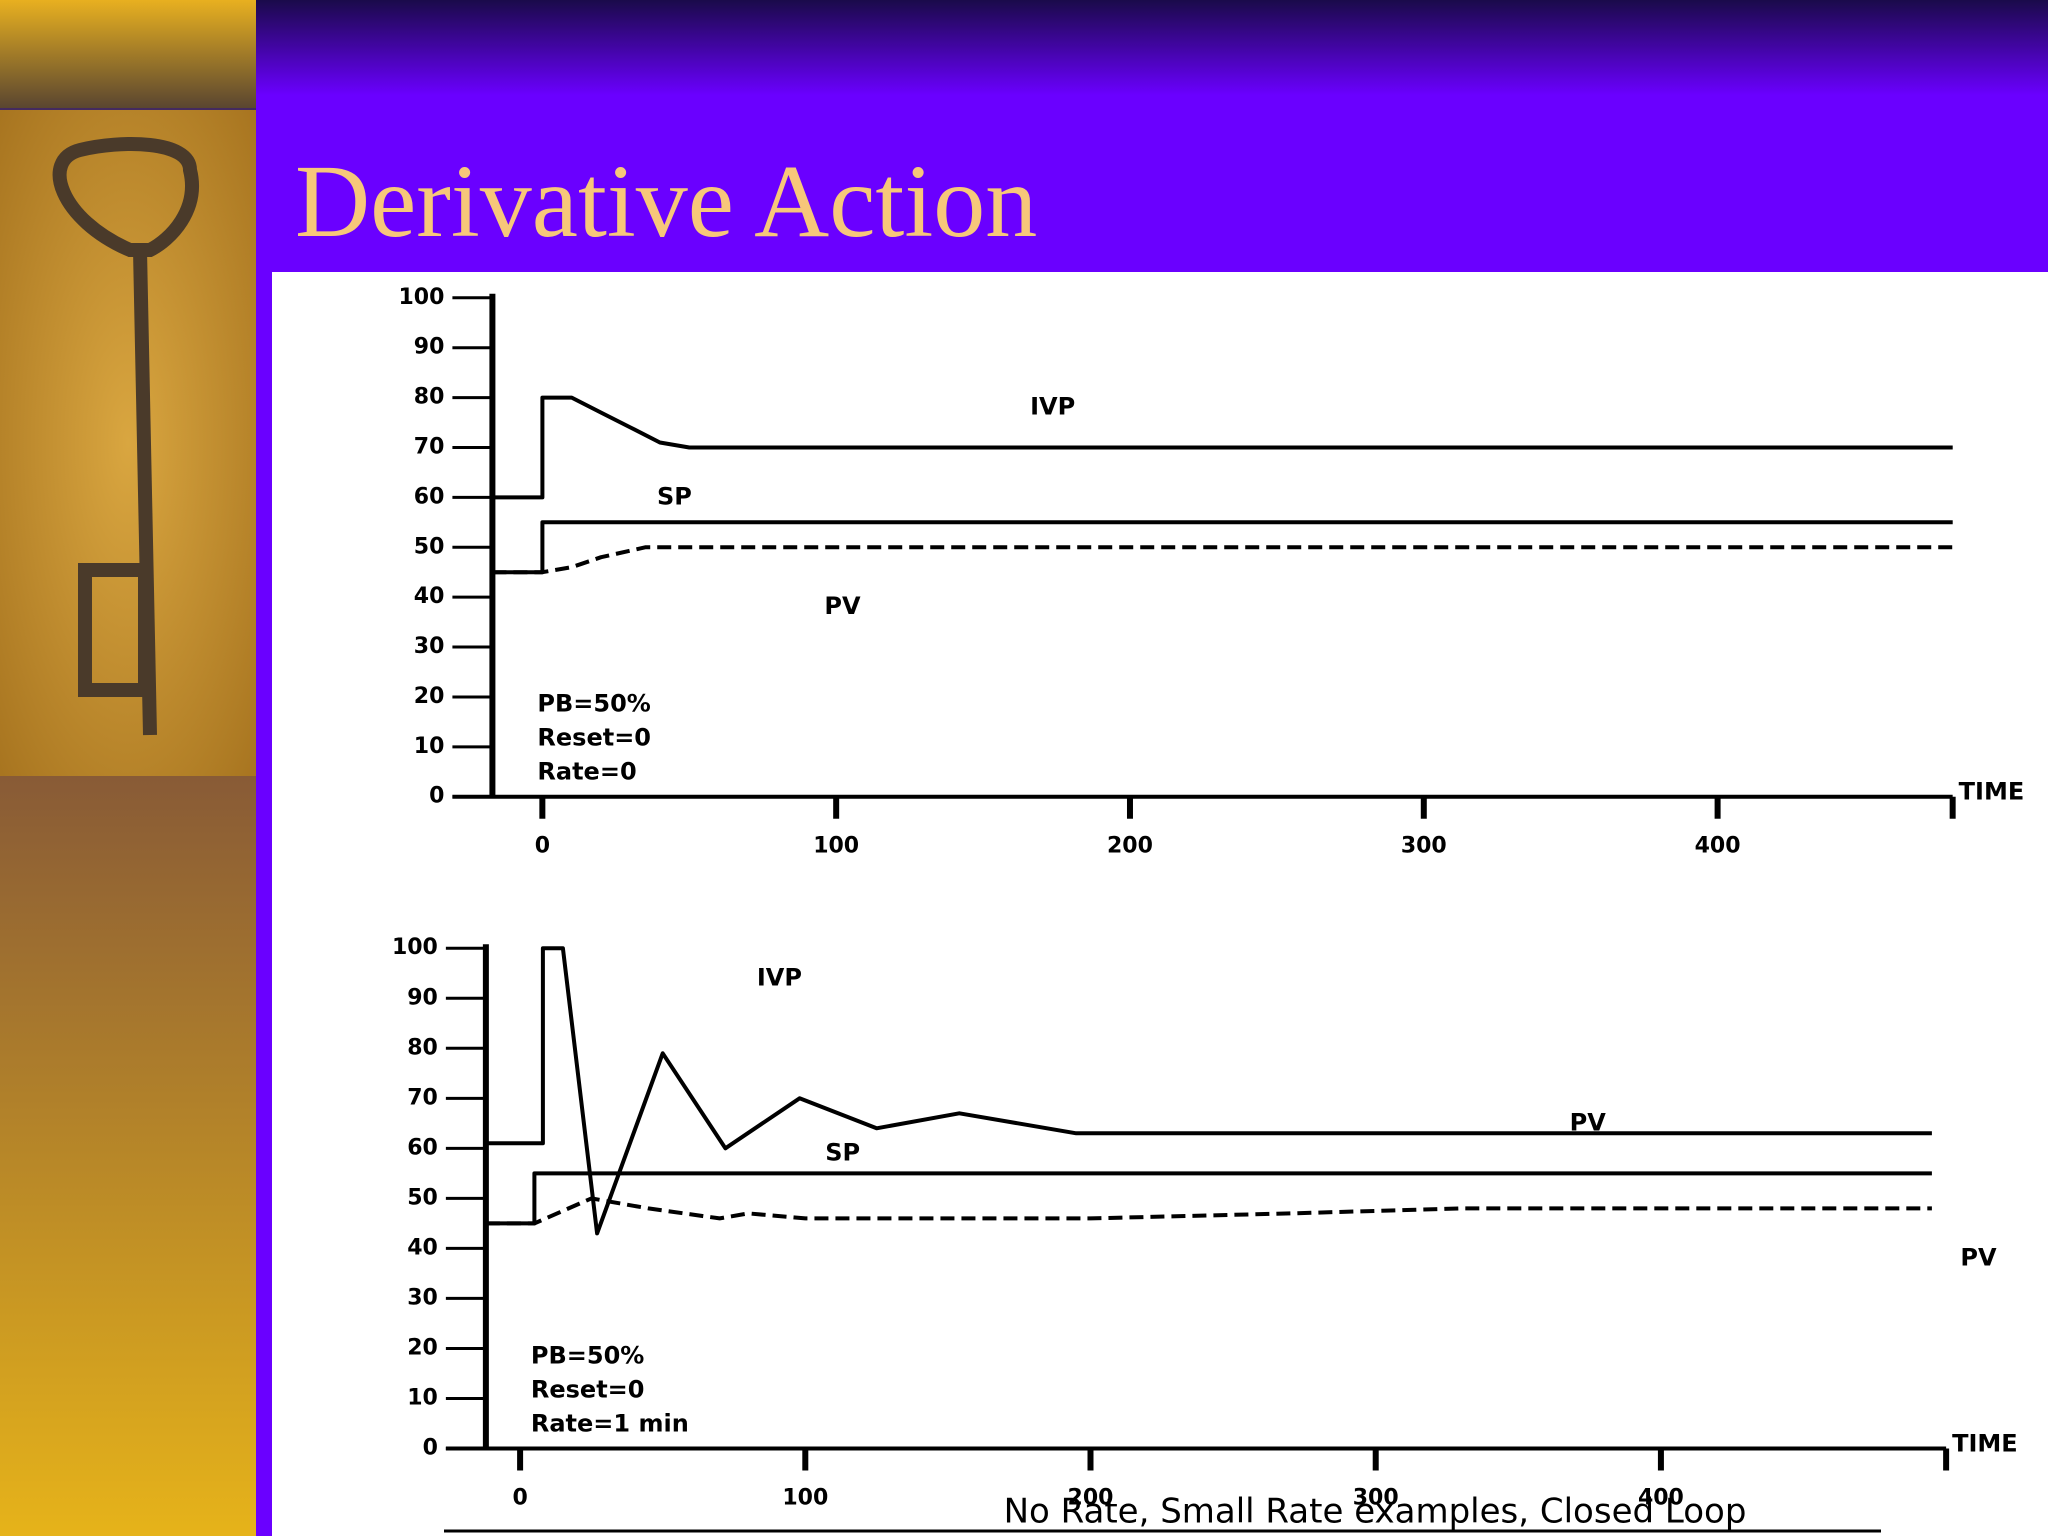 The height and width of the screenshot is (1536, 2048). What do you see at coordinates (125, 436) in the screenshot?
I see `key-icon` at bounding box center [125, 436].